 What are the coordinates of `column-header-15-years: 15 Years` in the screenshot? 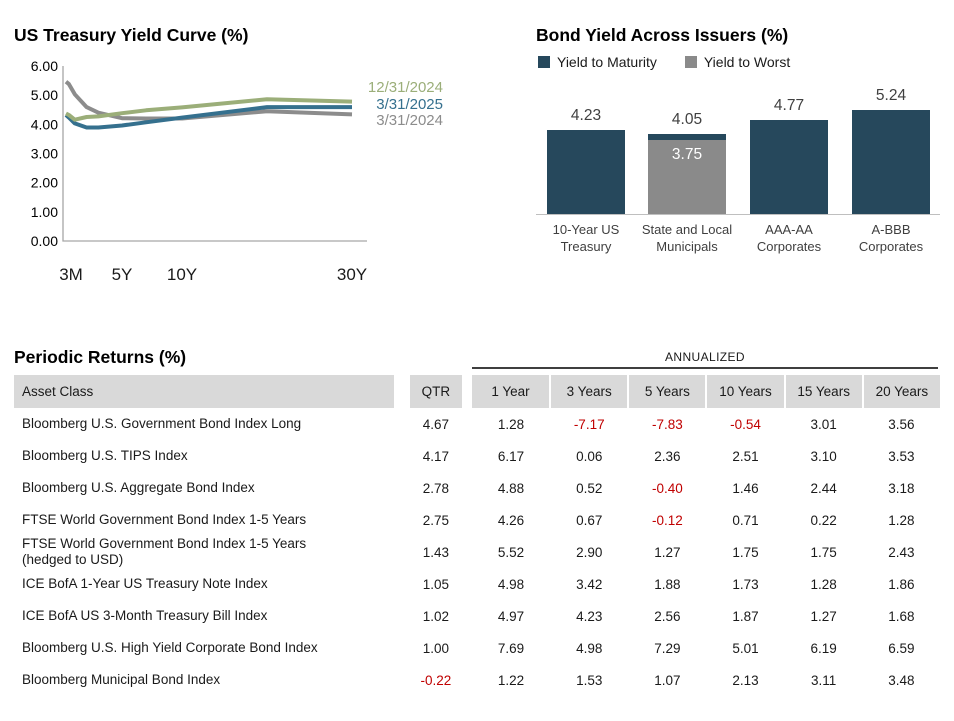 It's located at (823, 391).